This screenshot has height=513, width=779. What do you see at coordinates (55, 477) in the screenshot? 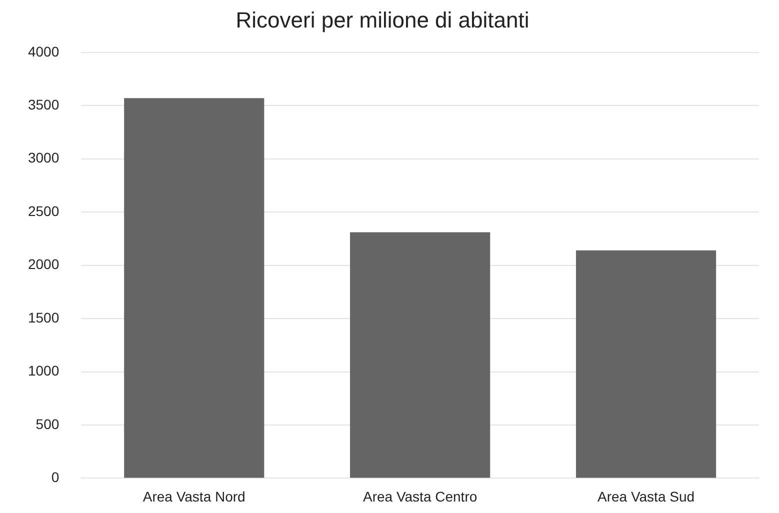
I see `y-tick-label: 0` at bounding box center [55, 477].